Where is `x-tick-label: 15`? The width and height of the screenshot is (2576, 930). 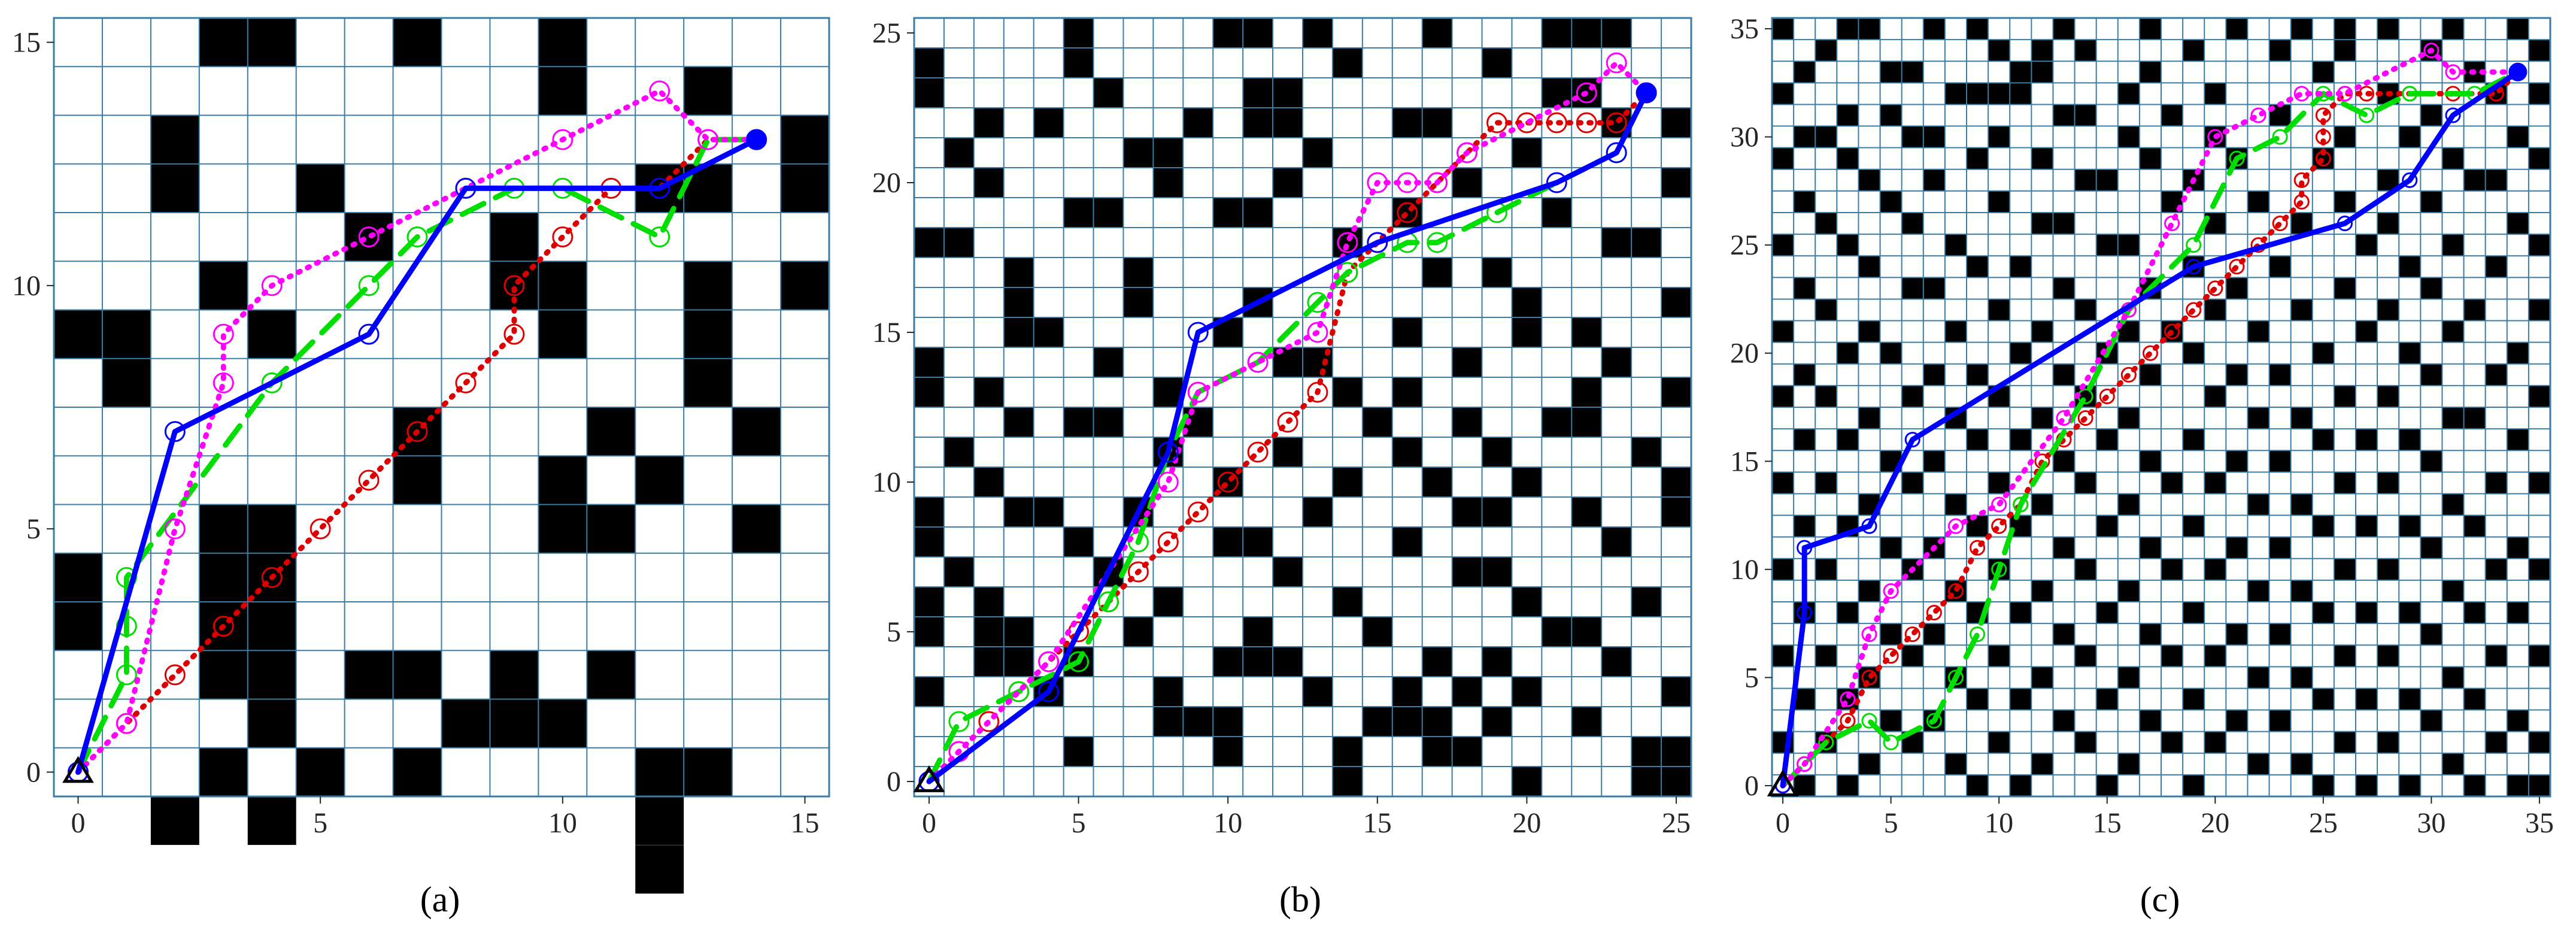 x-tick-label: 15 is located at coordinates (805, 823).